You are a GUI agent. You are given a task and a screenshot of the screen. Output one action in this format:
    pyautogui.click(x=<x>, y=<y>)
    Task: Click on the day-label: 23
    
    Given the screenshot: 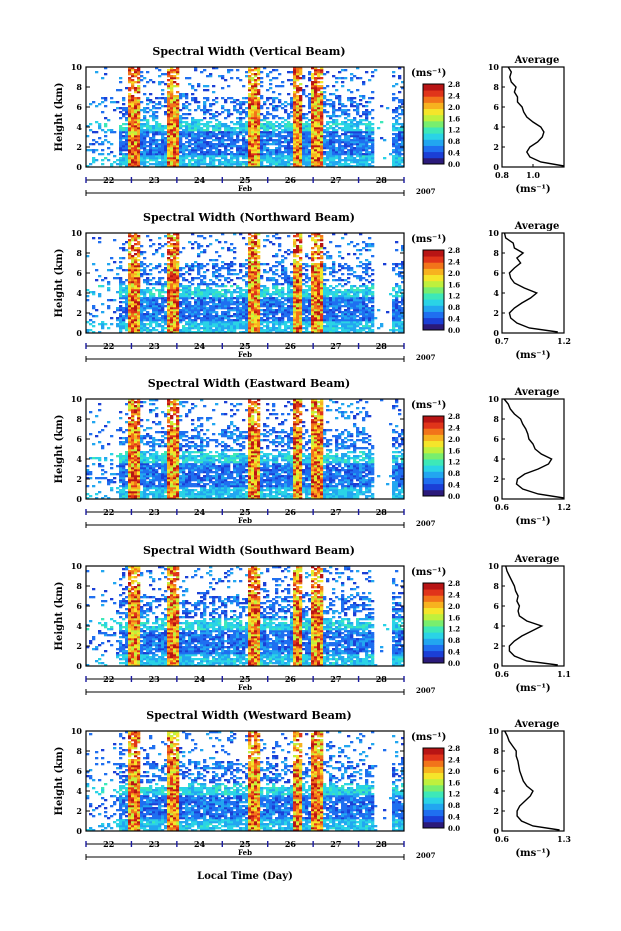 What is the action you would take?
    pyautogui.click(x=155, y=180)
    